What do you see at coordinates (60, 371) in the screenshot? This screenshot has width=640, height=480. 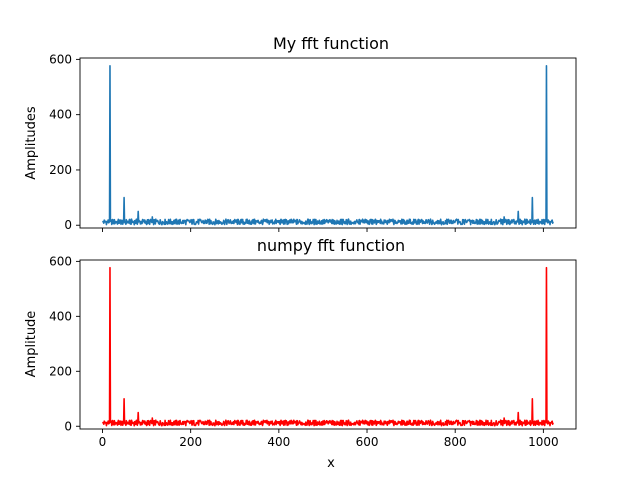 I see `bottom-chart-y-tick-label: 200` at bounding box center [60, 371].